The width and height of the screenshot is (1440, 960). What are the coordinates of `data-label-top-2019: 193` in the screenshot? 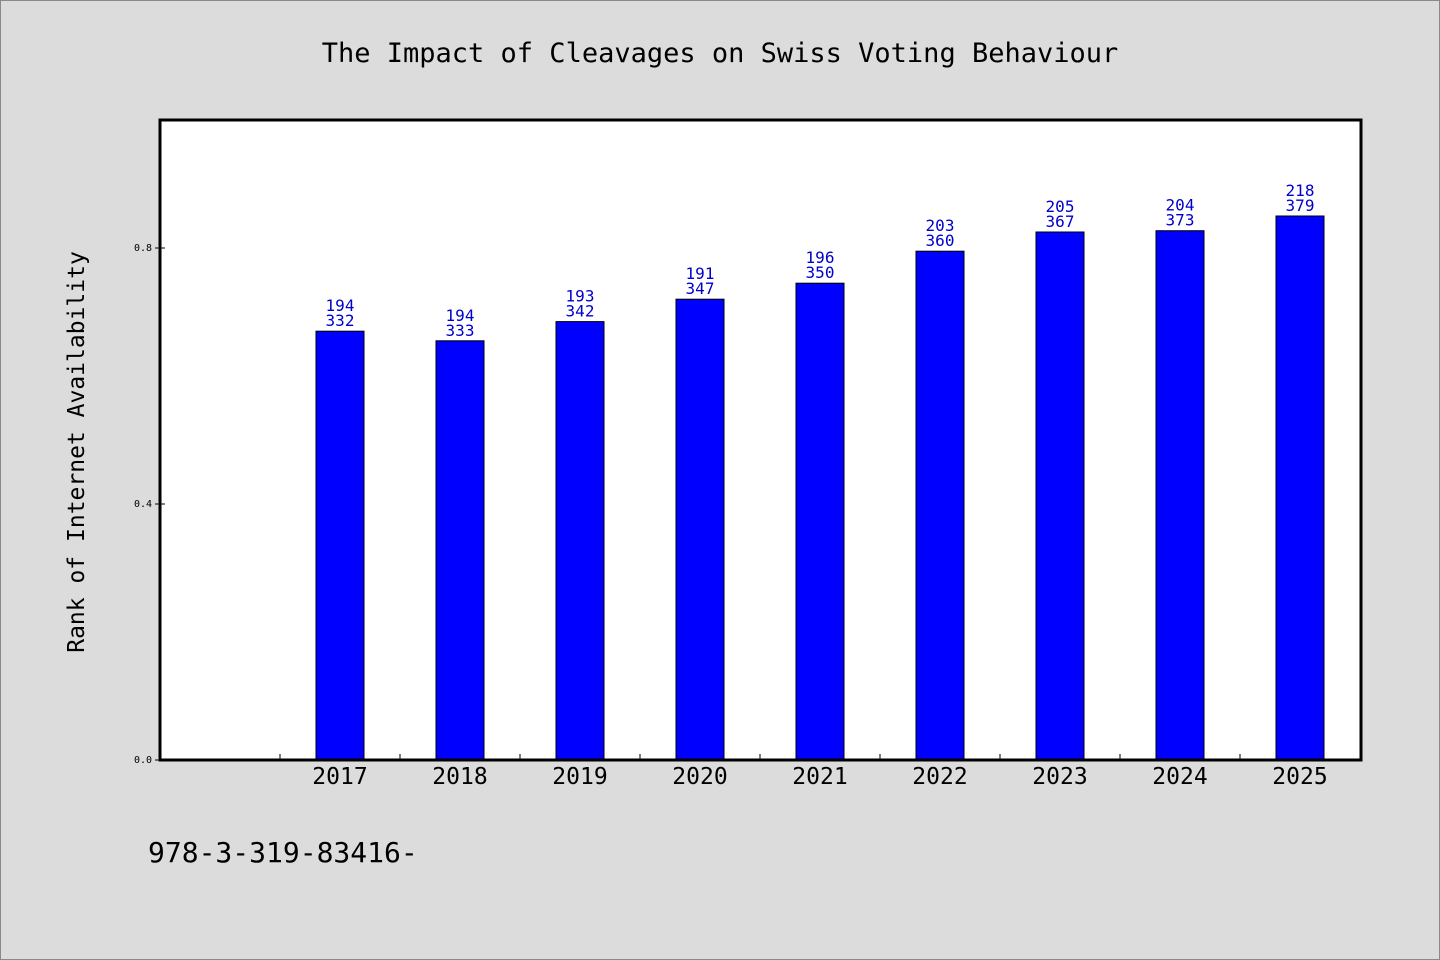 It's located at (580, 296).